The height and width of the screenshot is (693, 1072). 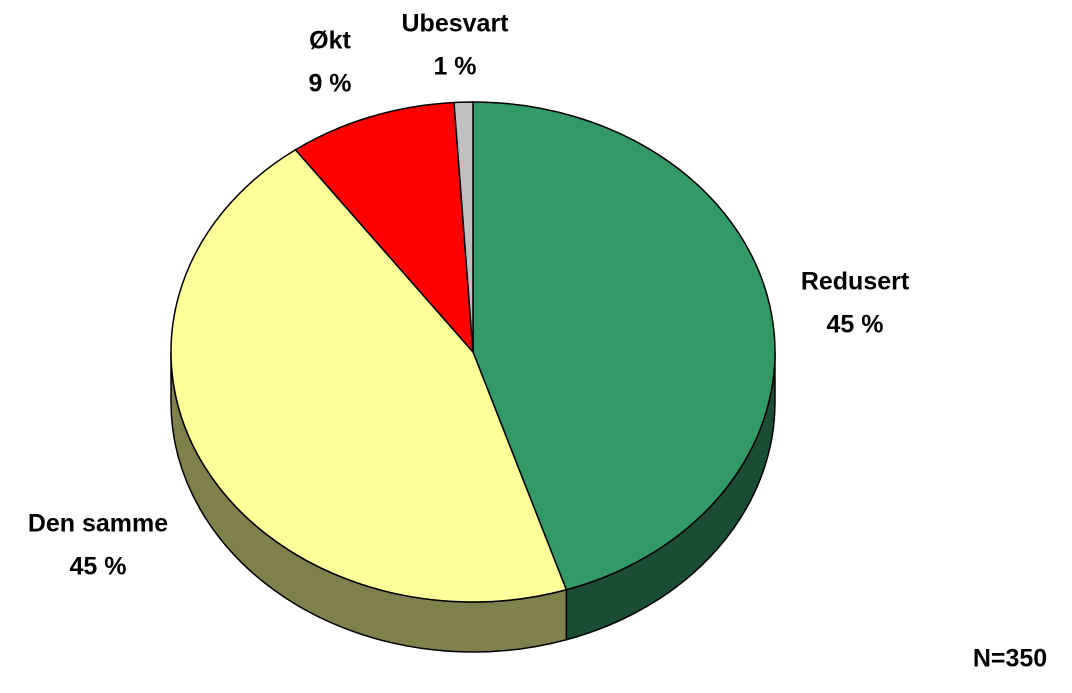 What do you see at coordinates (456, 24) in the screenshot?
I see `slice-label: Ubesvart` at bounding box center [456, 24].